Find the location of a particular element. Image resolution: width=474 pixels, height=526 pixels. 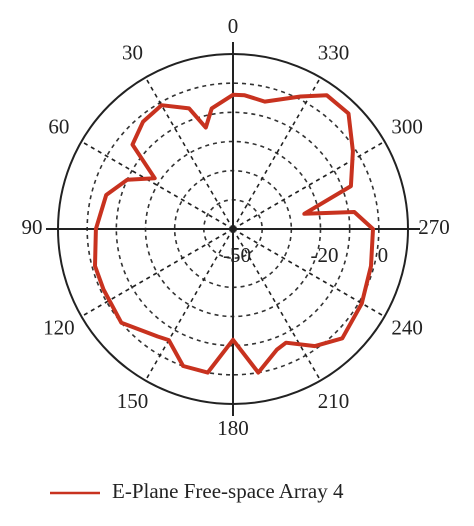

angle-label: 330 is located at coordinates (334, 53).